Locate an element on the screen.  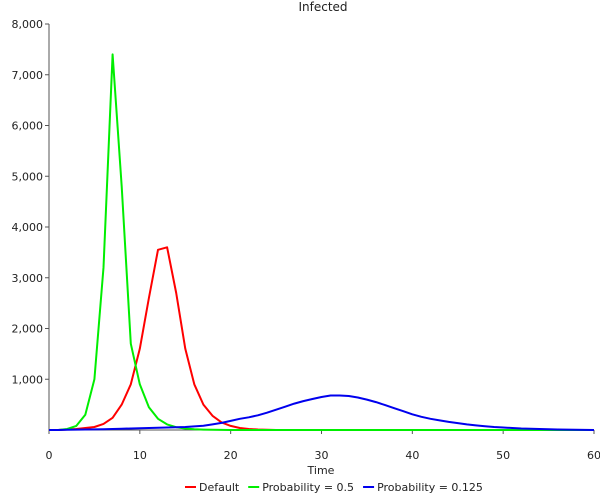
y-tick-label: 6,000 is located at coordinates (28, 126).